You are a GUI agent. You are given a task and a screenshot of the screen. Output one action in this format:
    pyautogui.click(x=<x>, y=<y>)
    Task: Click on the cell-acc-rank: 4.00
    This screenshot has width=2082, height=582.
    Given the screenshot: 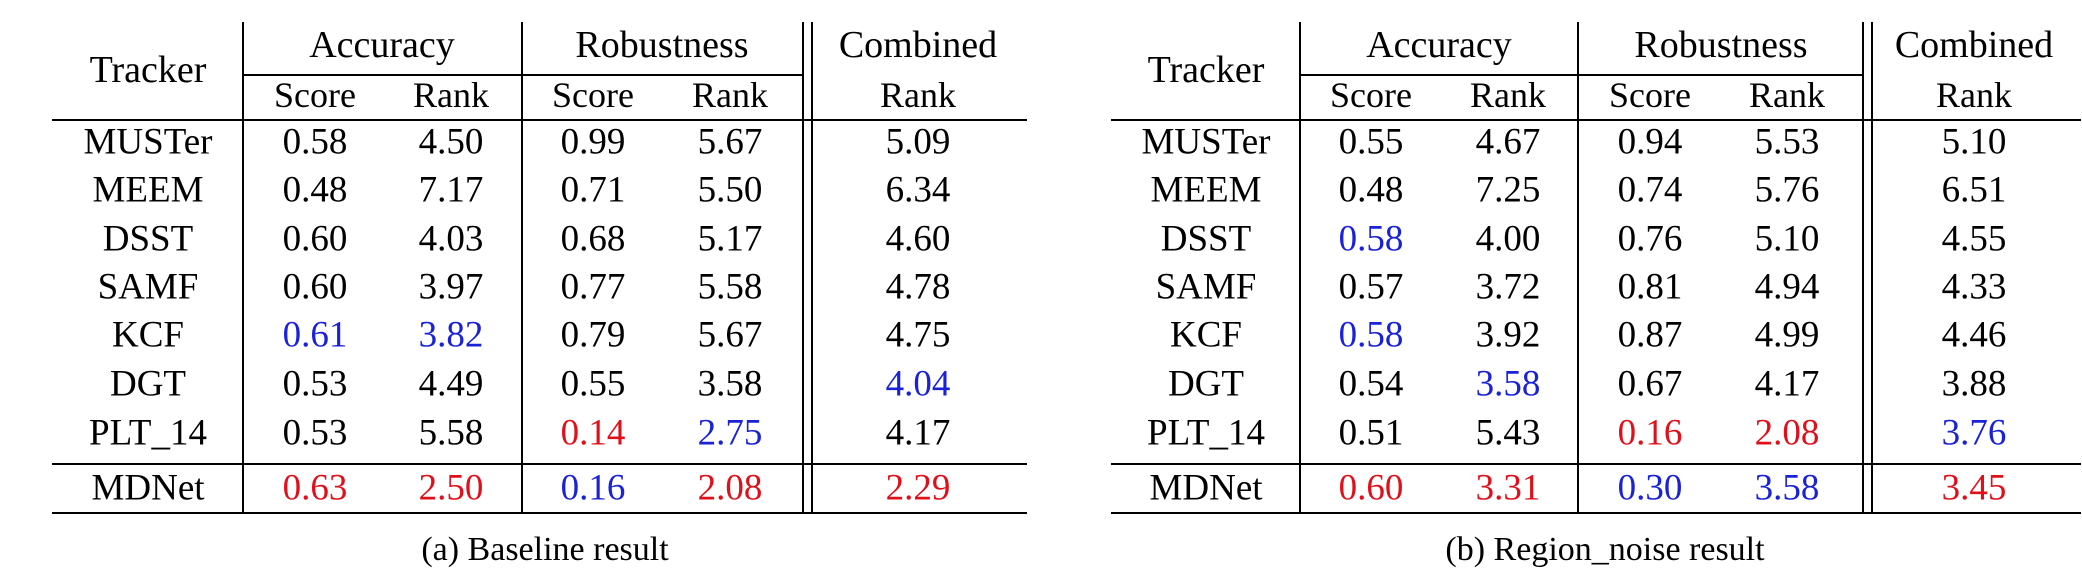 What is the action you would take?
    pyautogui.click(x=1508, y=239)
    